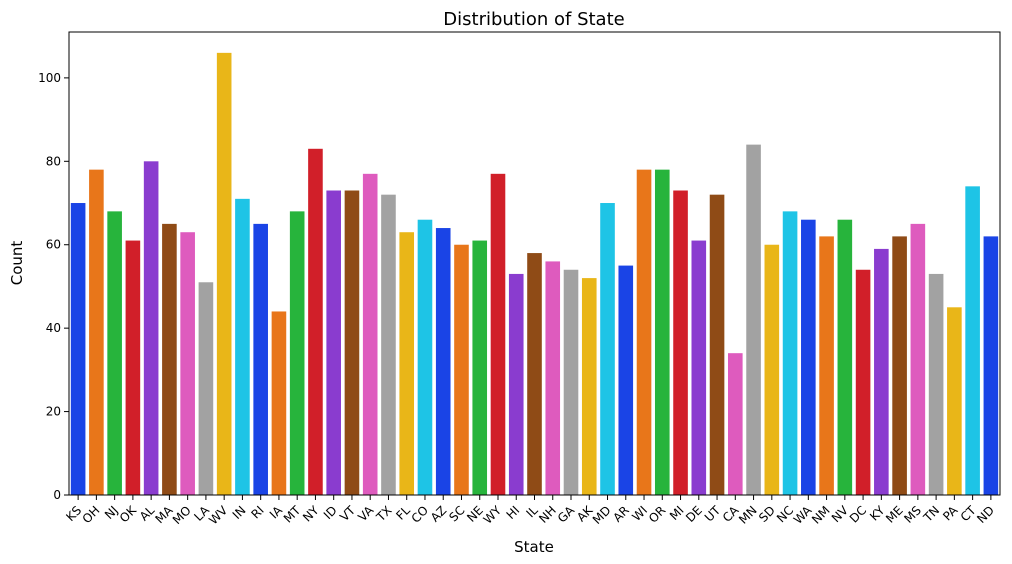  Describe the element at coordinates (151, 328) in the screenshot. I see `bar-al` at that location.